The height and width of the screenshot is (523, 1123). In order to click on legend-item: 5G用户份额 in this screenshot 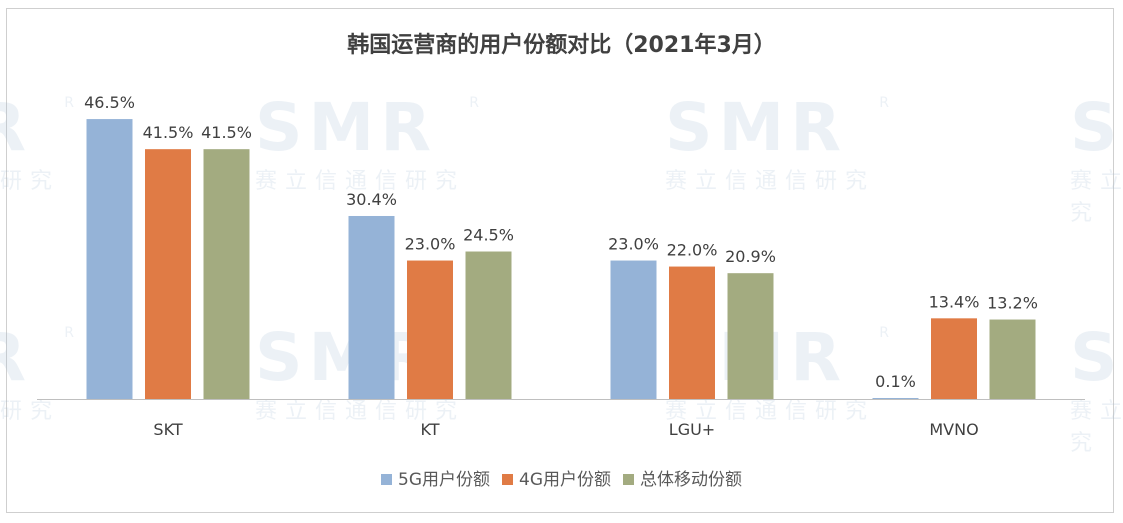, I will do `click(435, 477)`.